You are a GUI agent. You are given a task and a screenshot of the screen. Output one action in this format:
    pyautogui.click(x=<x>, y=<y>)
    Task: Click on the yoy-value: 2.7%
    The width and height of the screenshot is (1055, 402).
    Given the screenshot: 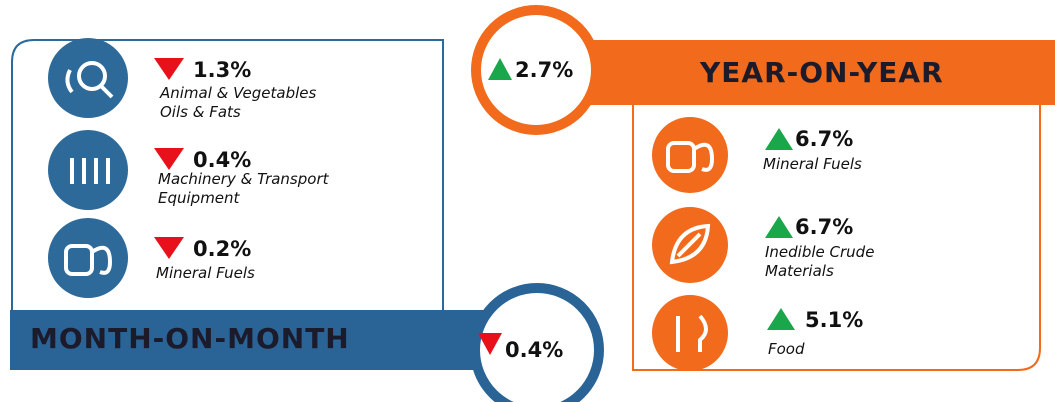 What is the action you would take?
    pyautogui.click(x=544, y=70)
    